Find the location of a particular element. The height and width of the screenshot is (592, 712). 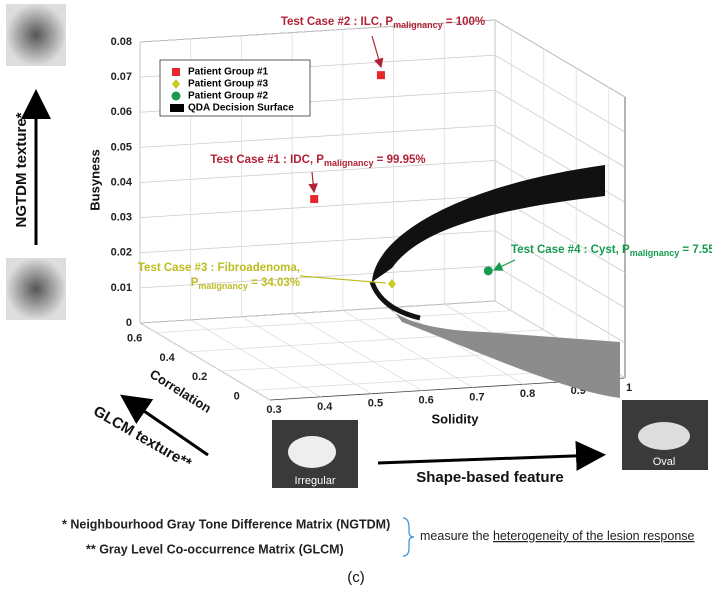

z-tick-label: 0.08 is located at coordinates (121, 42).